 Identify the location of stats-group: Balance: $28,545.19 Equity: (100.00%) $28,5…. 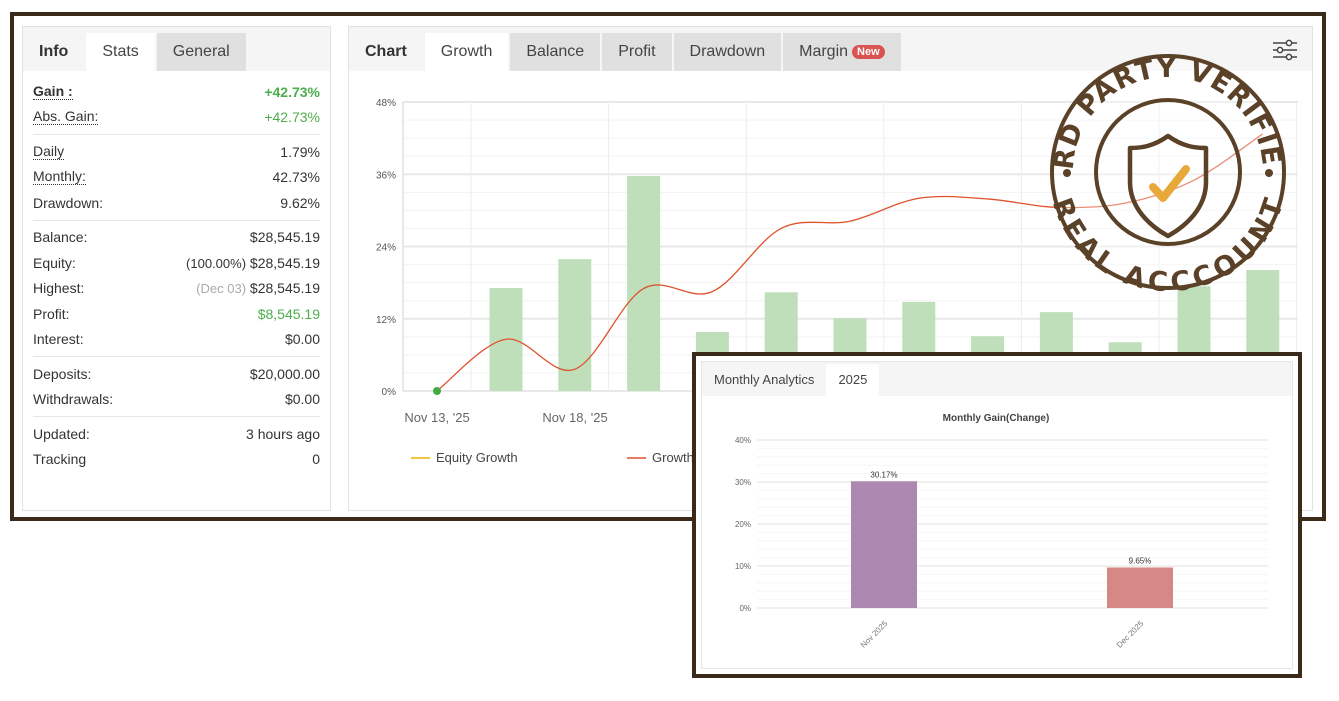
(176, 289).